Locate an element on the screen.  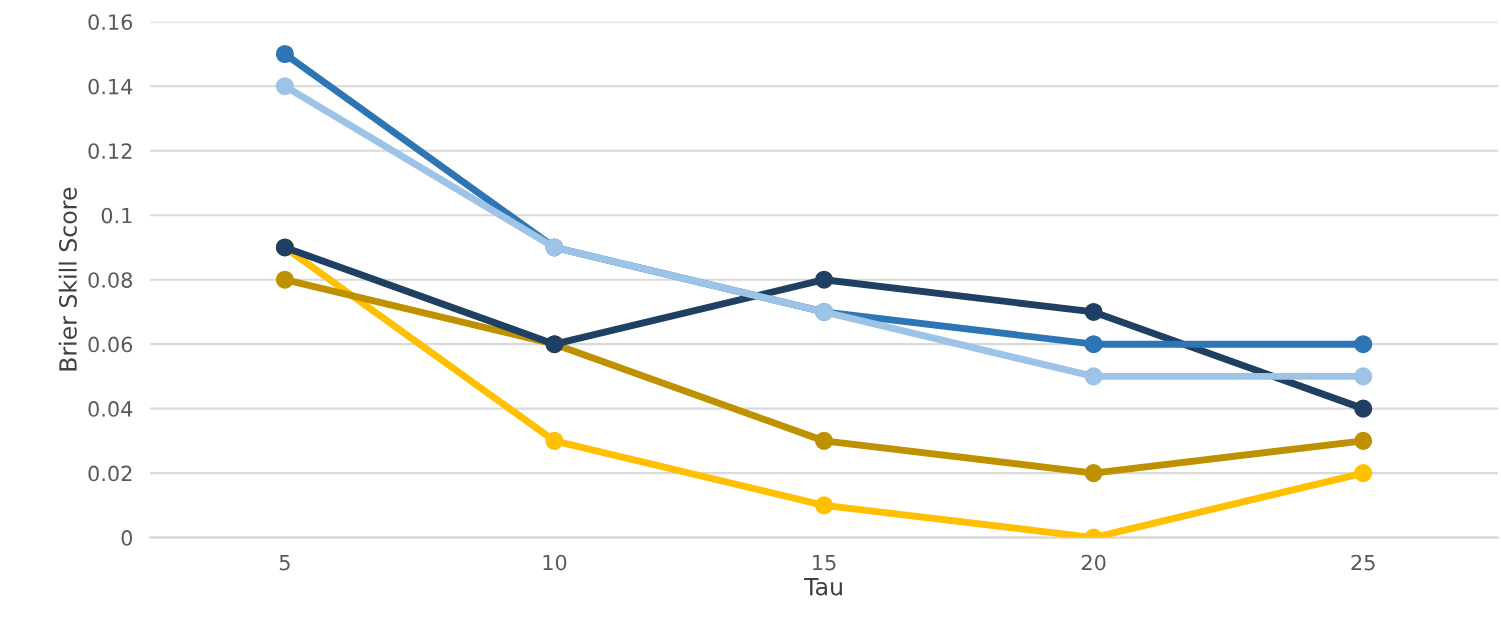
x-tick-label: 10 is located at coordinates (555, 562).